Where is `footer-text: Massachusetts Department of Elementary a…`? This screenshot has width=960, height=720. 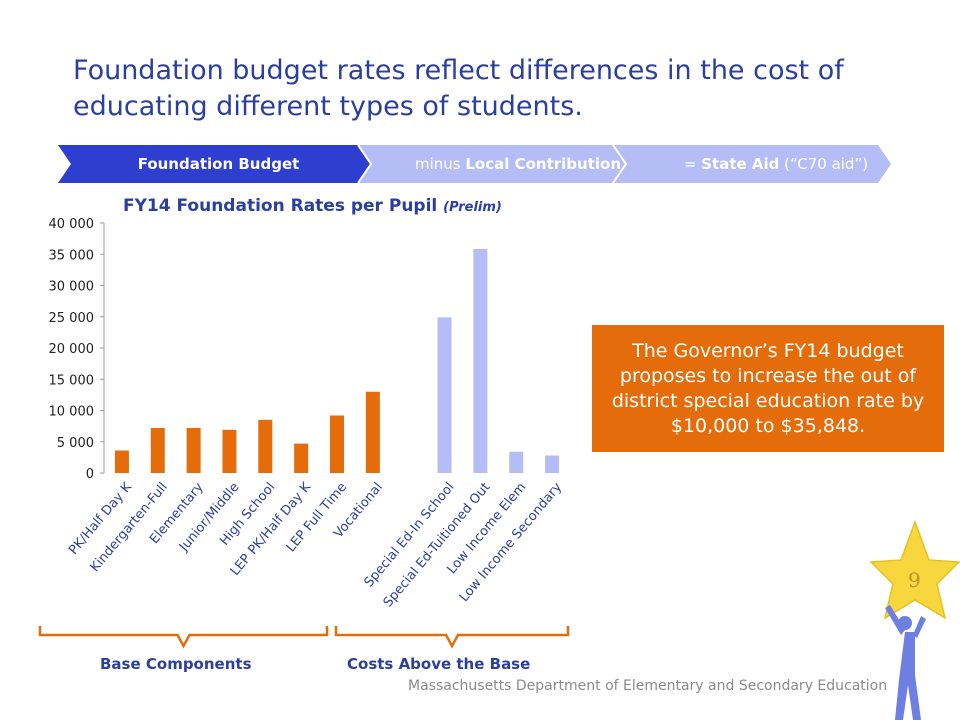
footer-text: Massachusetts Department of Elementary a… is located at coordinates (648, 686).